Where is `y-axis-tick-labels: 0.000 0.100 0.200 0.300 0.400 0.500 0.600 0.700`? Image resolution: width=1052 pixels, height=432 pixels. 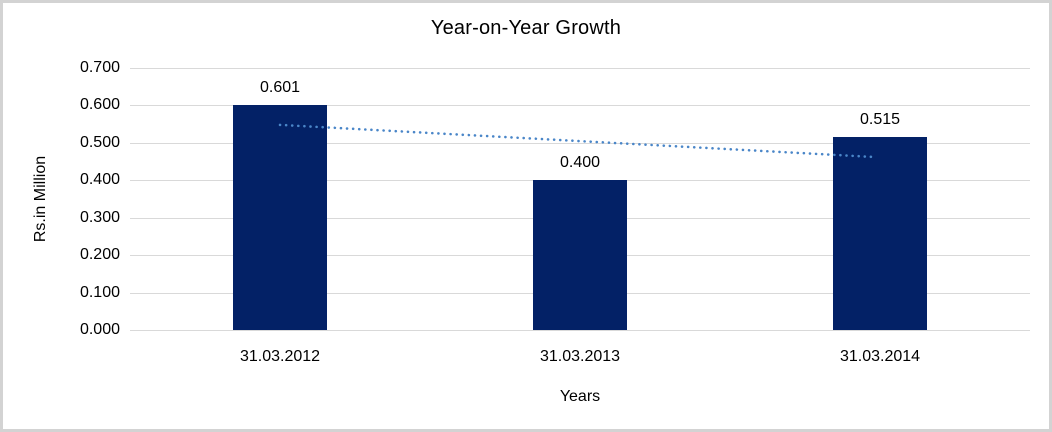
y-axis-tick-labels: 0.000 0.100 0.200 0.300 0.400 0.500 0.600 0.700 is located at coordinates (89, 198).